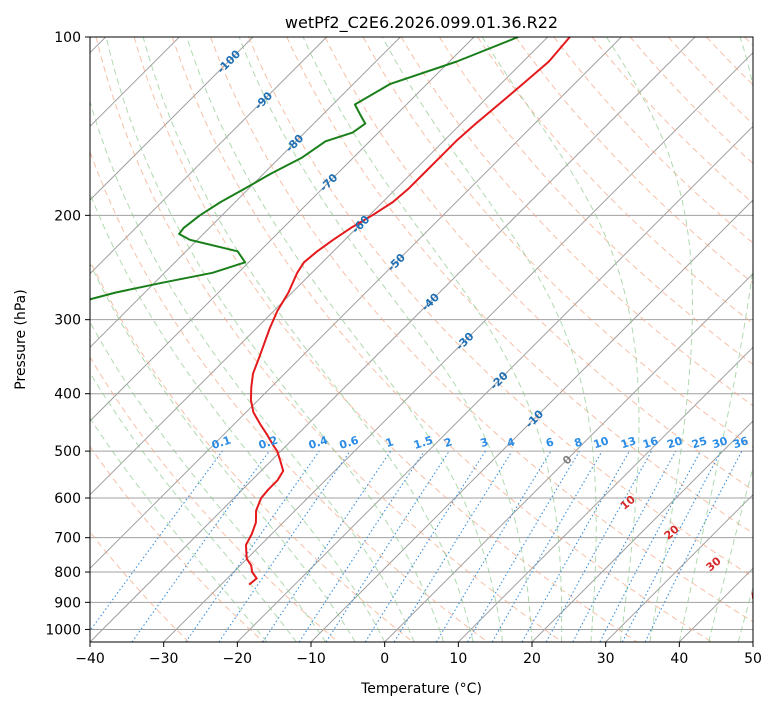 The width and height of the screenshot is (775, 708). What do you see at coordinates (384, 659) in the screenshot?
I see `x-tick-label: 0` at bounding box center [384, 659].